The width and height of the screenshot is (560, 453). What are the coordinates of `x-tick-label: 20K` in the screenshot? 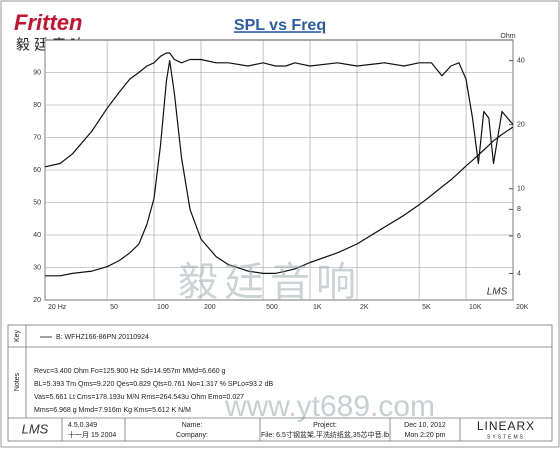 It's located at (522, 307).